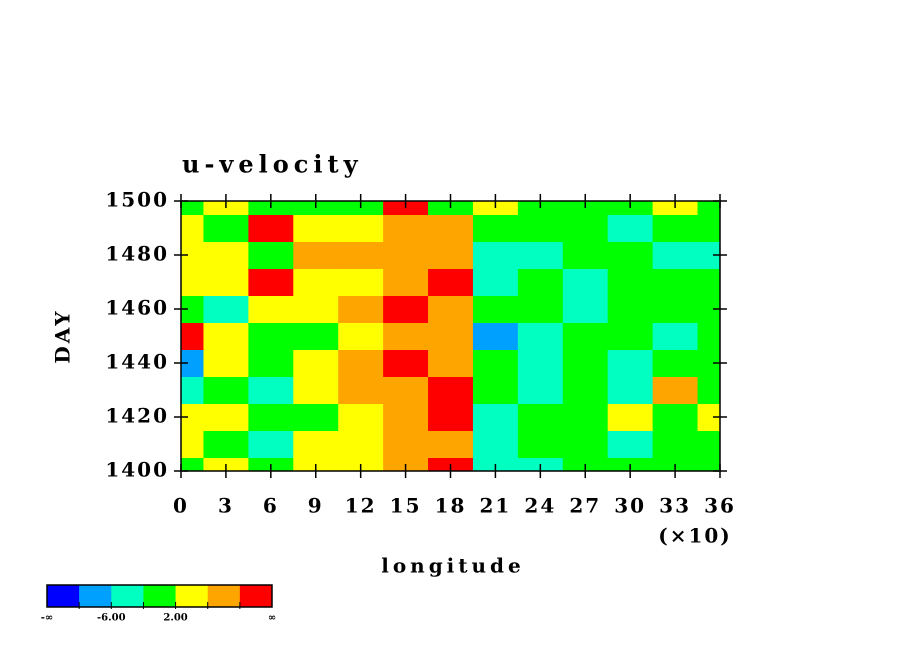  What do you see at coordinates (272, 164) in the screenshot?
I see `chart-title: u-velocity` at bounding box center [272, 164].